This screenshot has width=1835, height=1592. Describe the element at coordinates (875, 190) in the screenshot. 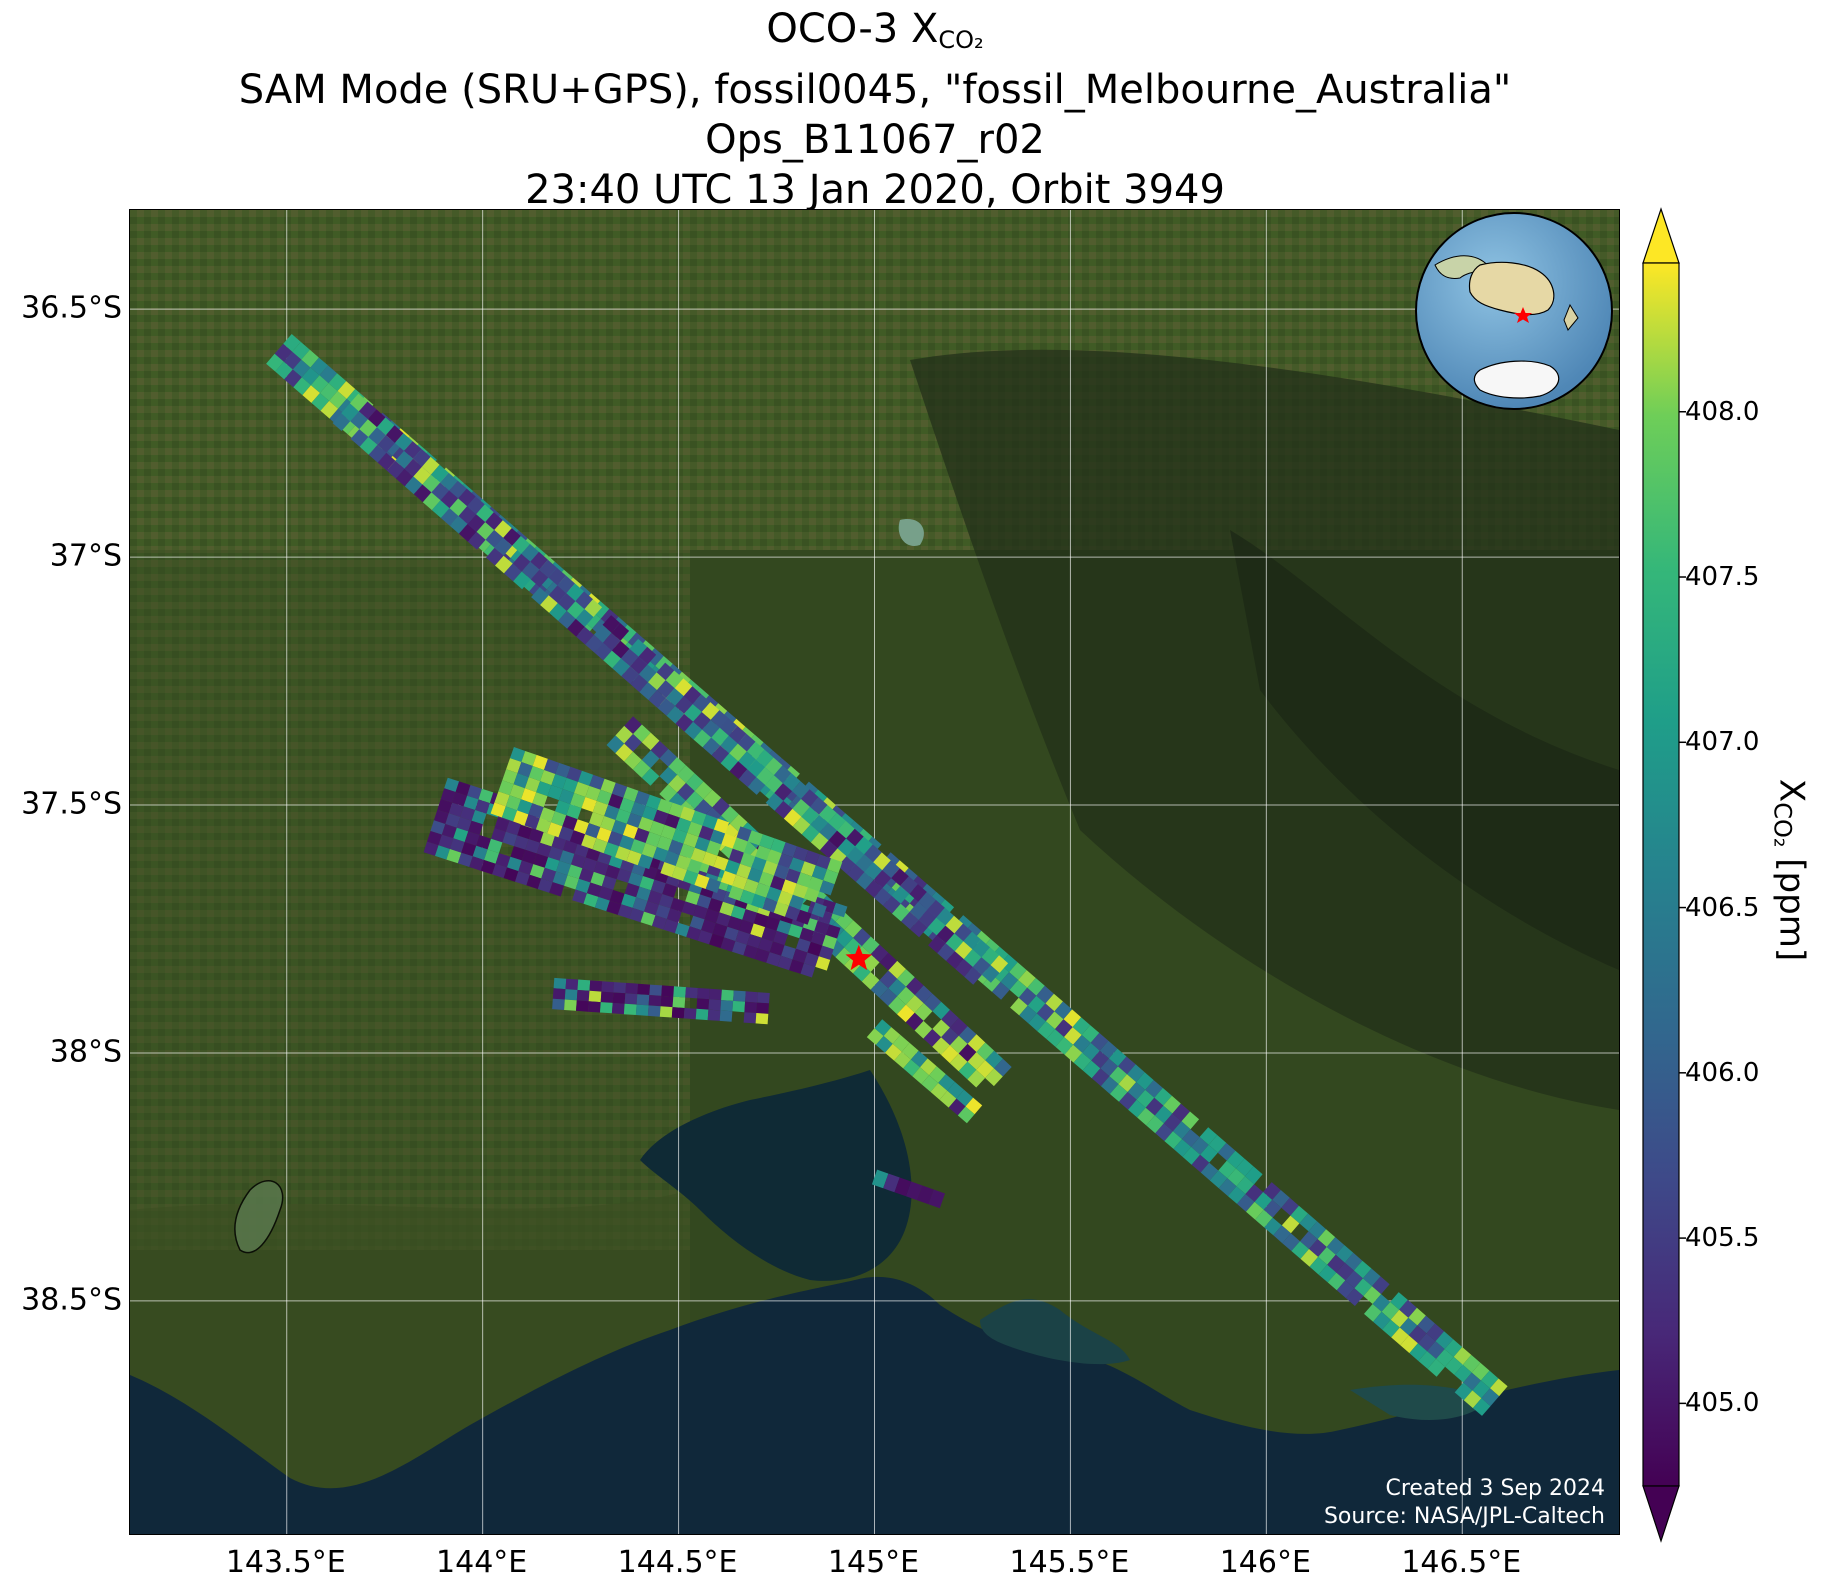

I see `title-line-4: 23:40 UTC 13 Jan 2020, Orbit 3949` at that location.